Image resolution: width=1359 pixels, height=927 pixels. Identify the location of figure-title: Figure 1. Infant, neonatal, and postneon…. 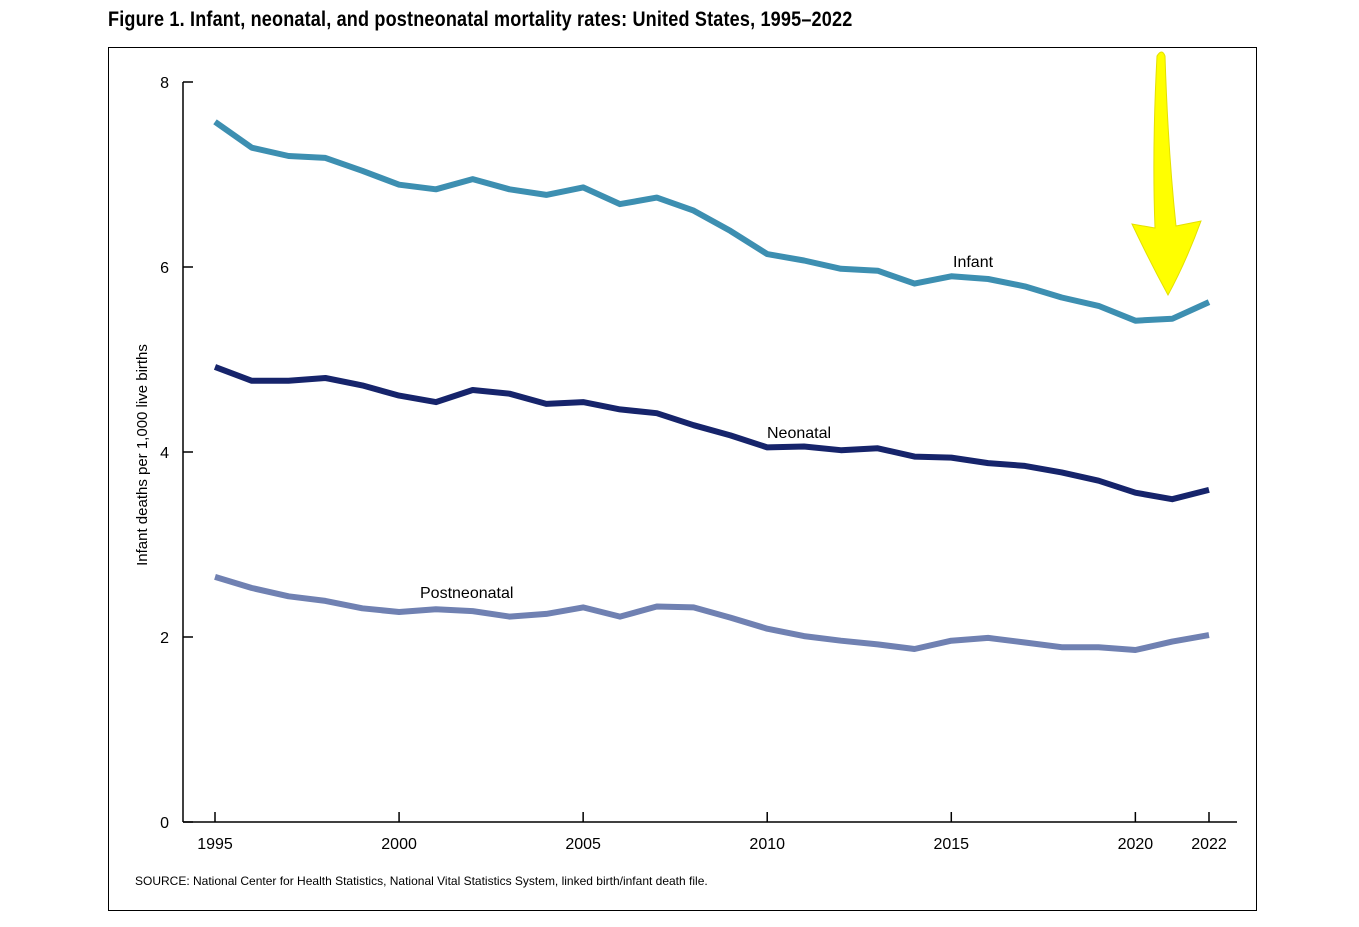
(480, 19).